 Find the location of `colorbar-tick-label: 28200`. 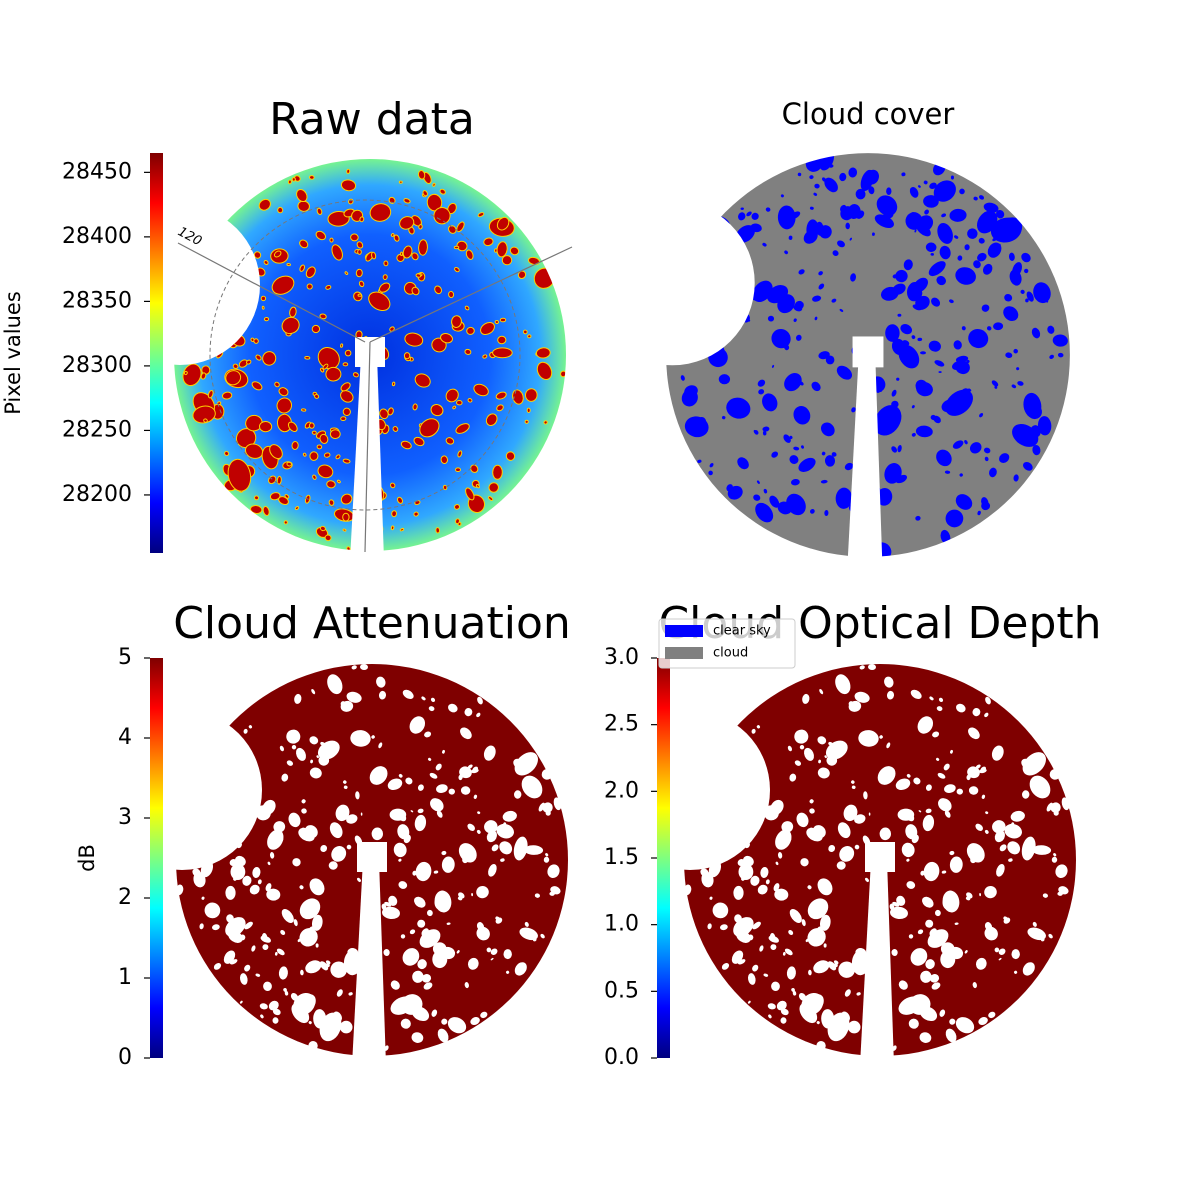

colorbar-tick-label: 28200 is located at coordinates (97, 494).